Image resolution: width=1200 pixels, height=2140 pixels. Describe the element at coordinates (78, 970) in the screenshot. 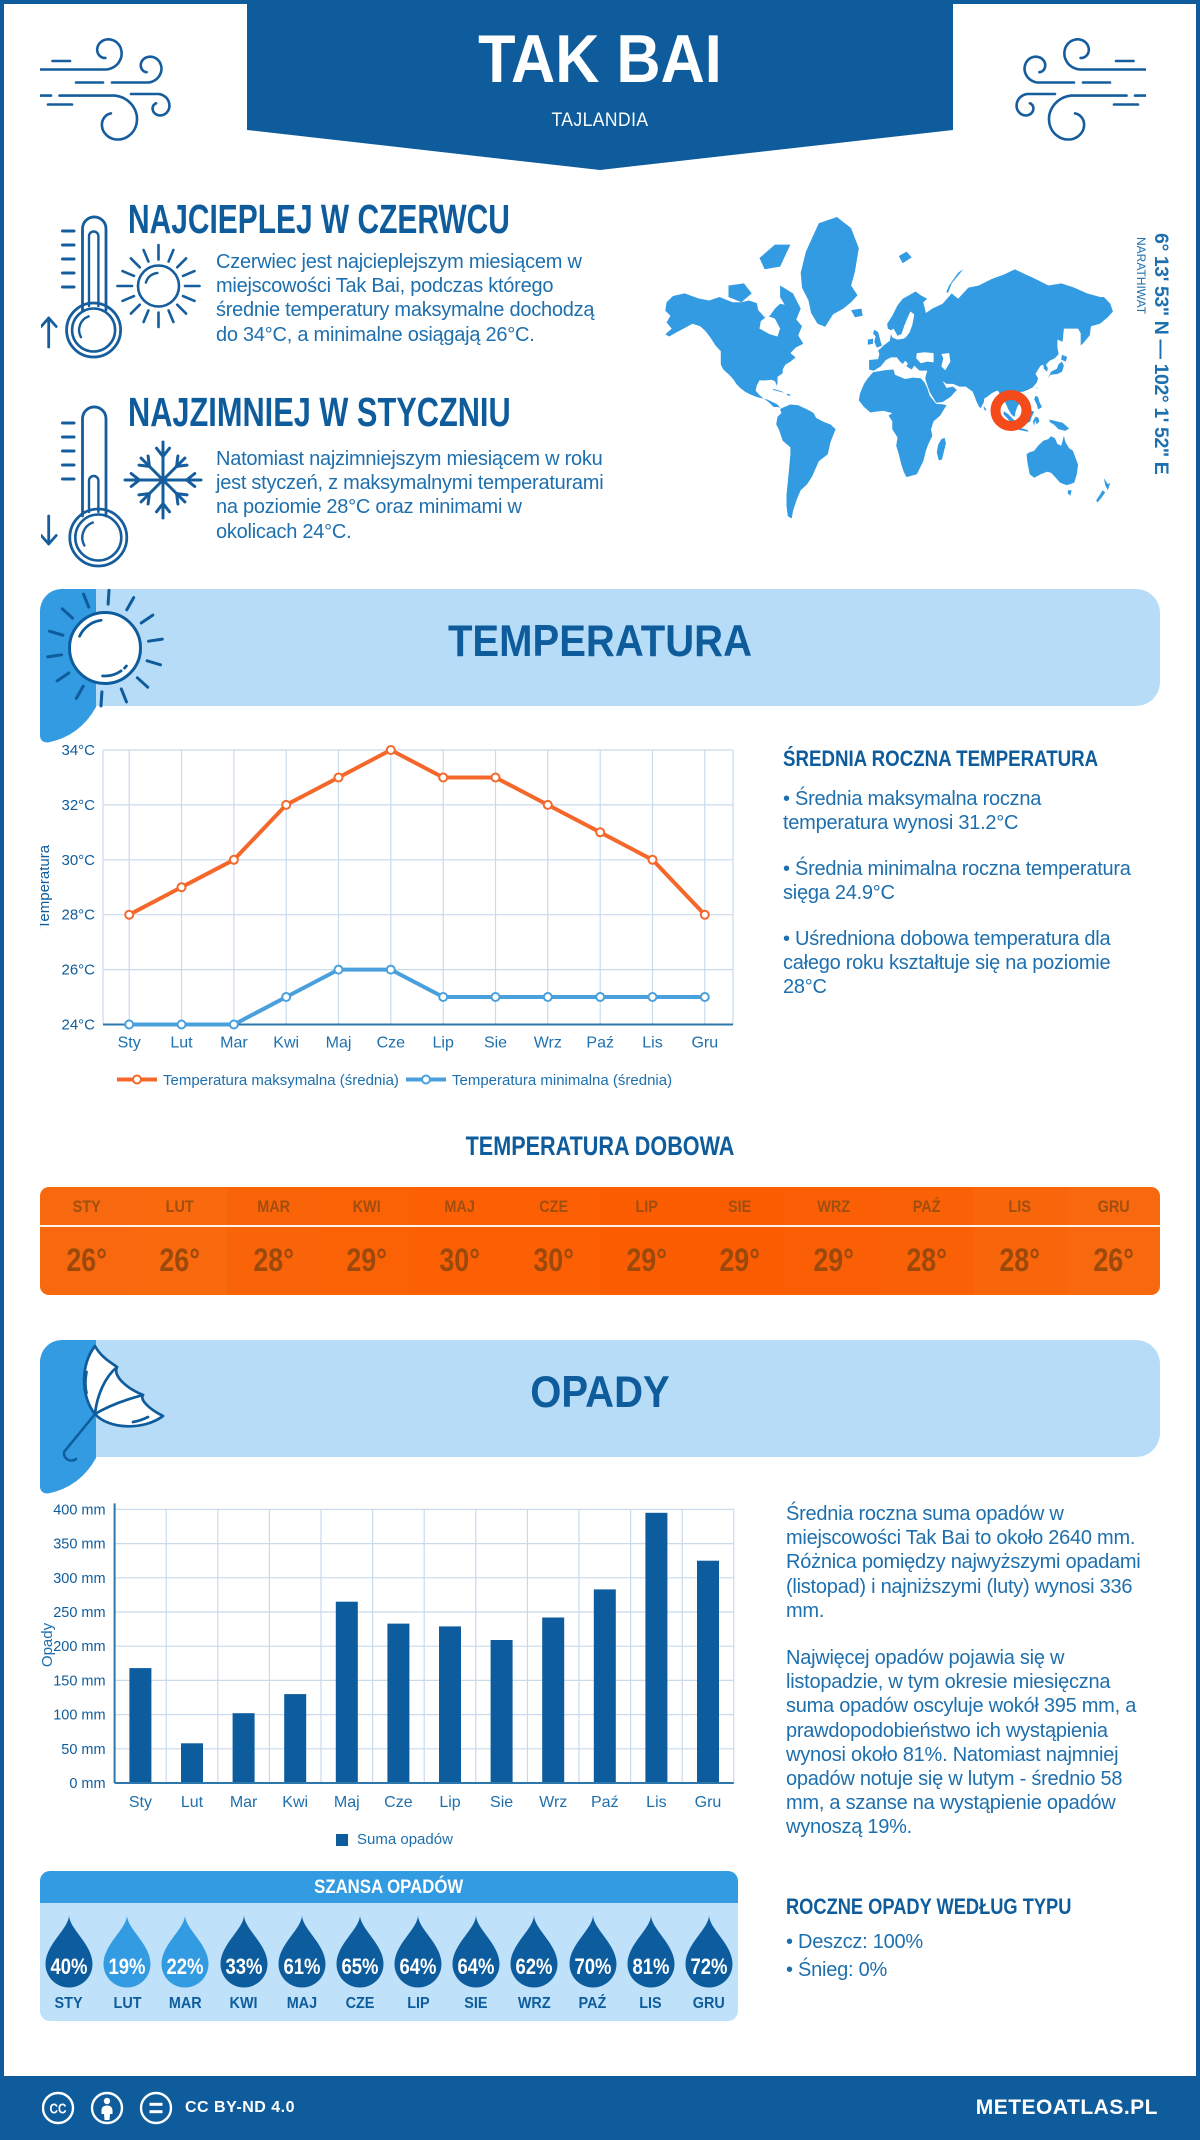

I see `svg-text: 26°C` at that location.